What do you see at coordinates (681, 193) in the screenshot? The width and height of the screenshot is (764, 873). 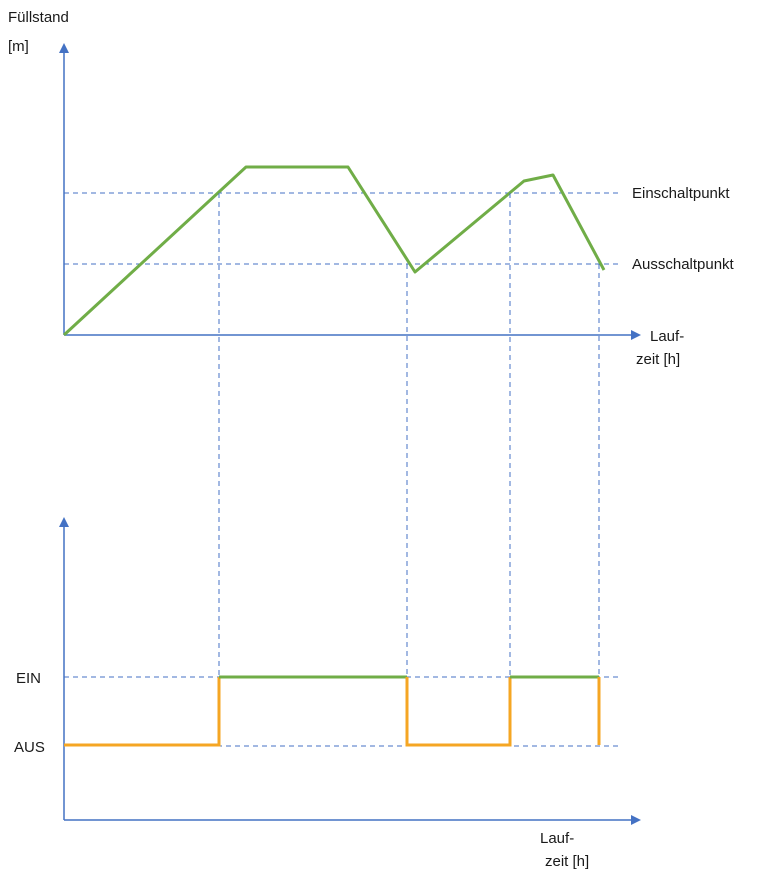 I see `on-threshold-label: Einschaltpunkt` at bounding box center [681, 193].